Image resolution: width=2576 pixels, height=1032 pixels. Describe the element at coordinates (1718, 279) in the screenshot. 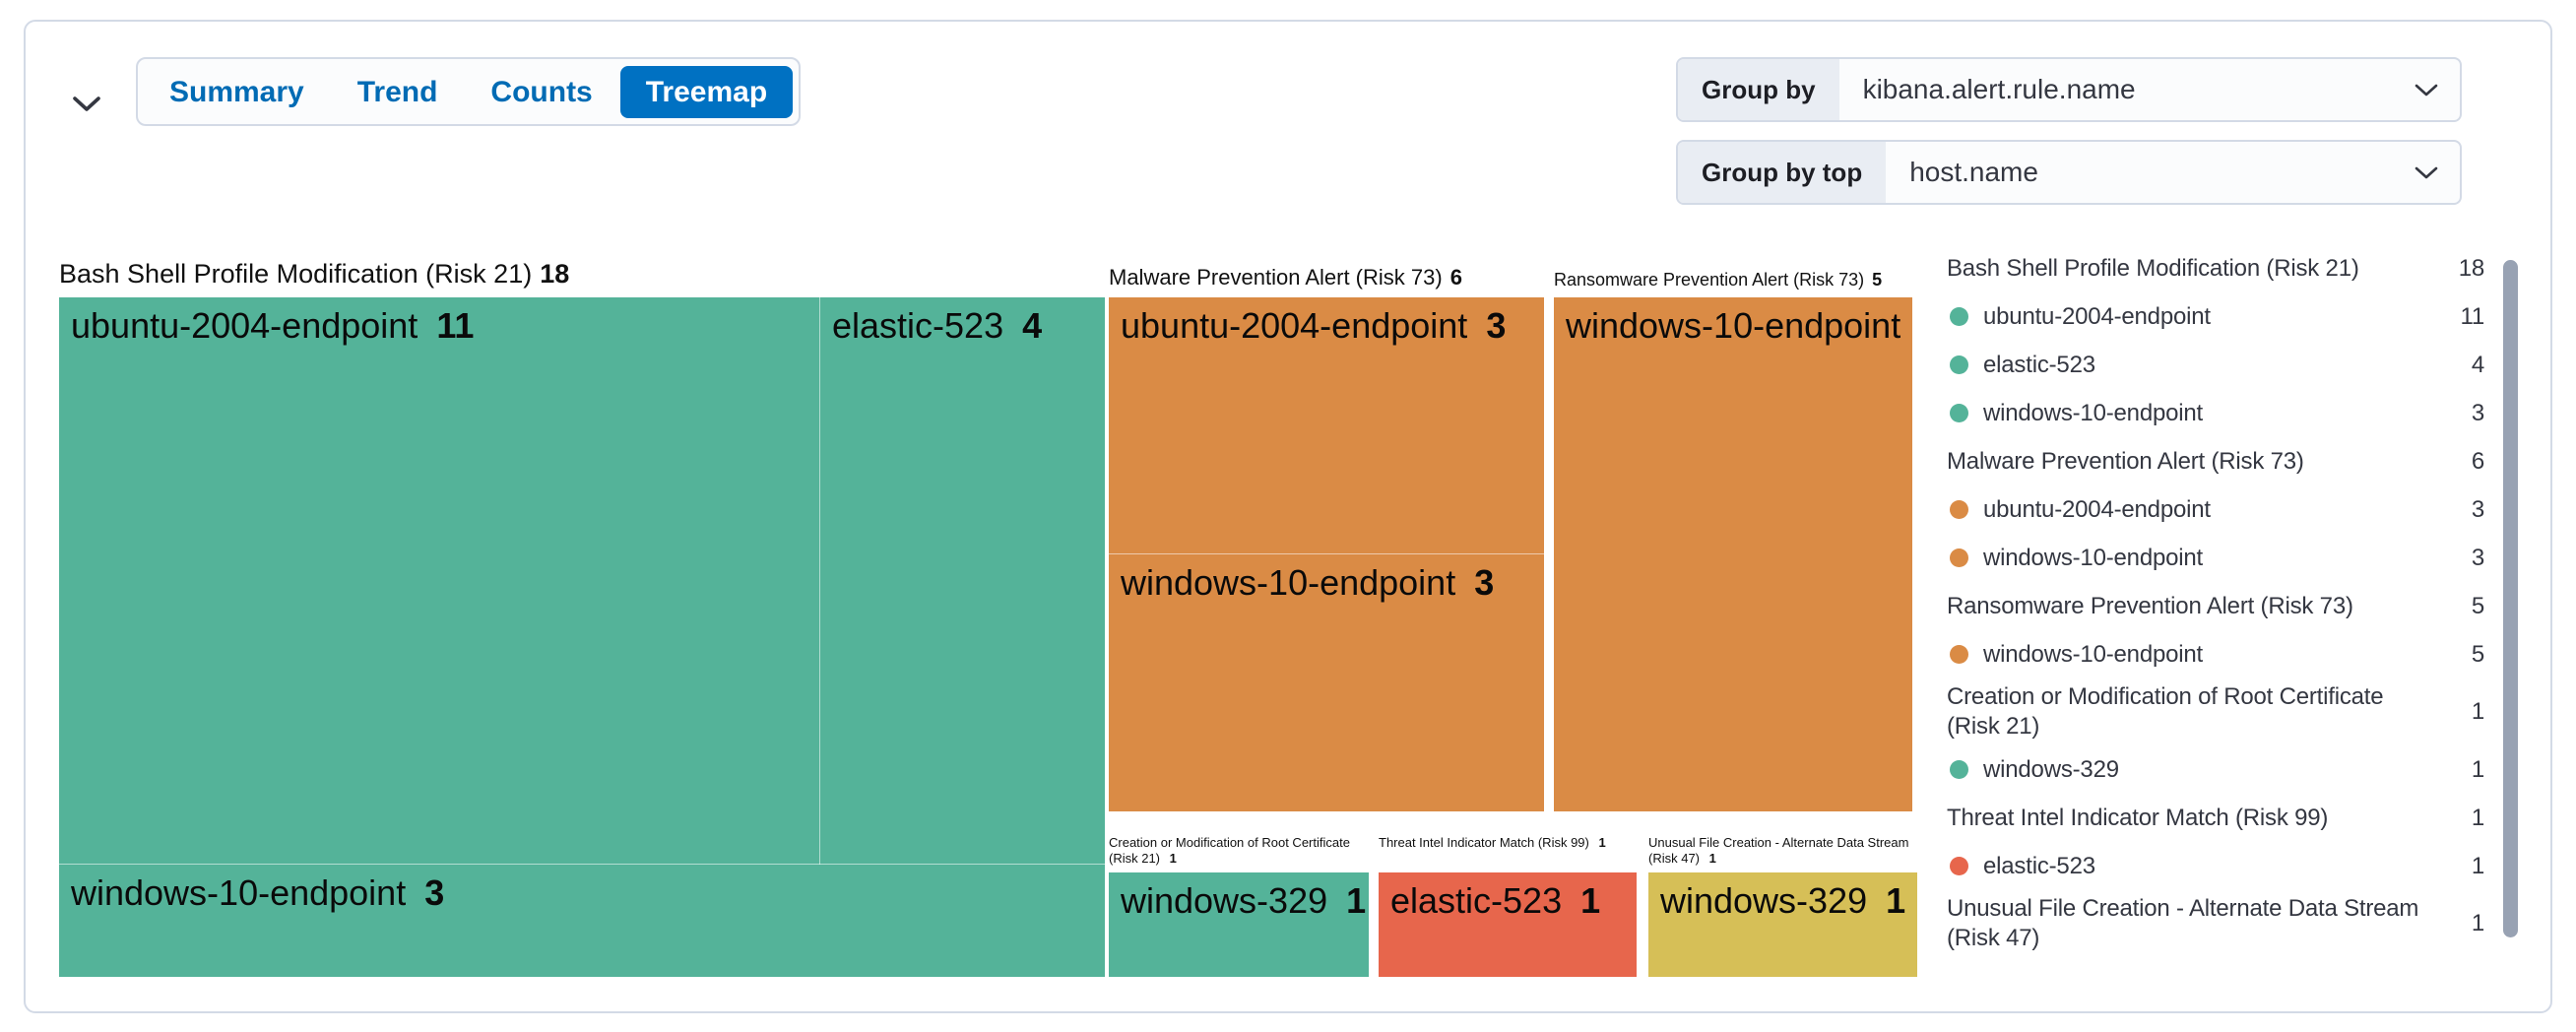

I see `treemap-group-header: Ransomware Prevention Alert (Risk 73) 5` at that location.